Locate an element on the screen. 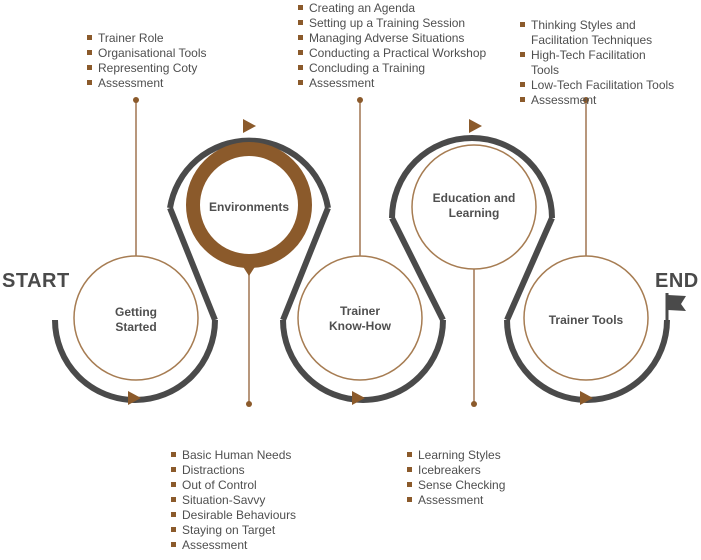 This screenshot has height=560, width=701. list-item: Distractions is located at coordinates (233, 470).